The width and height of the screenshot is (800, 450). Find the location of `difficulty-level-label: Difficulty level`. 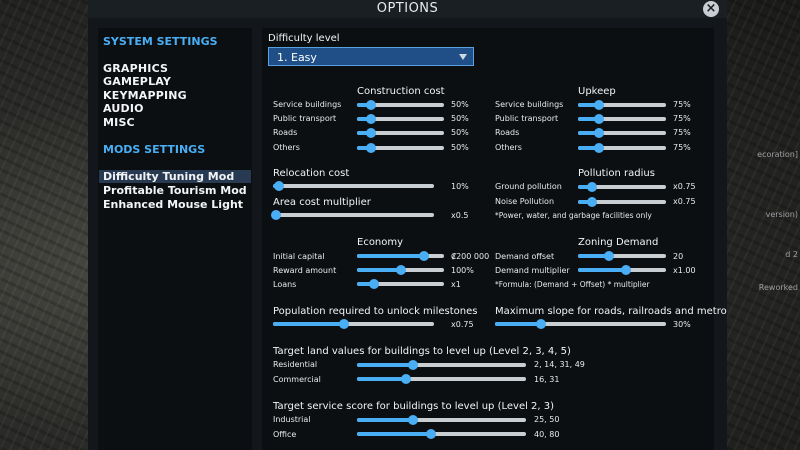

difficulty-level-label: Difficulty level is located at coordinates (304, 38).